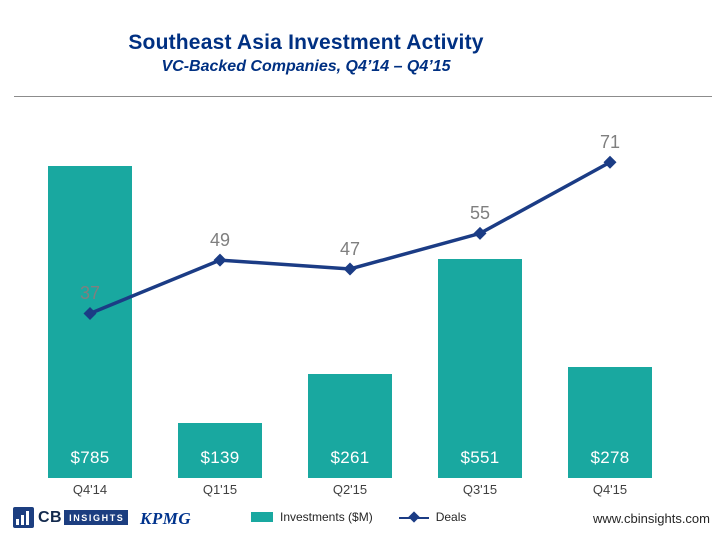 Image resolution: width=726 pixels, height=539 pixels. I want to click on website-text: www.cbinsights.com, so click(651, 518).